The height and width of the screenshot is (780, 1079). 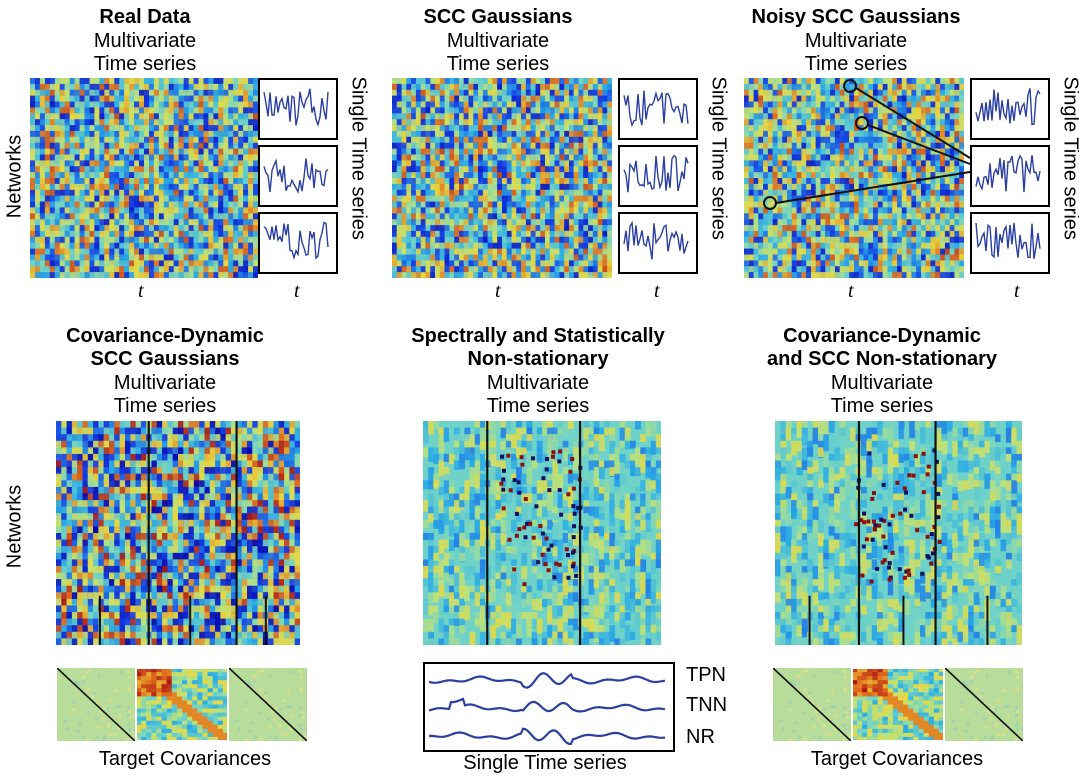 I want to click on noise-connector-lines, so click(x=867, y=144).